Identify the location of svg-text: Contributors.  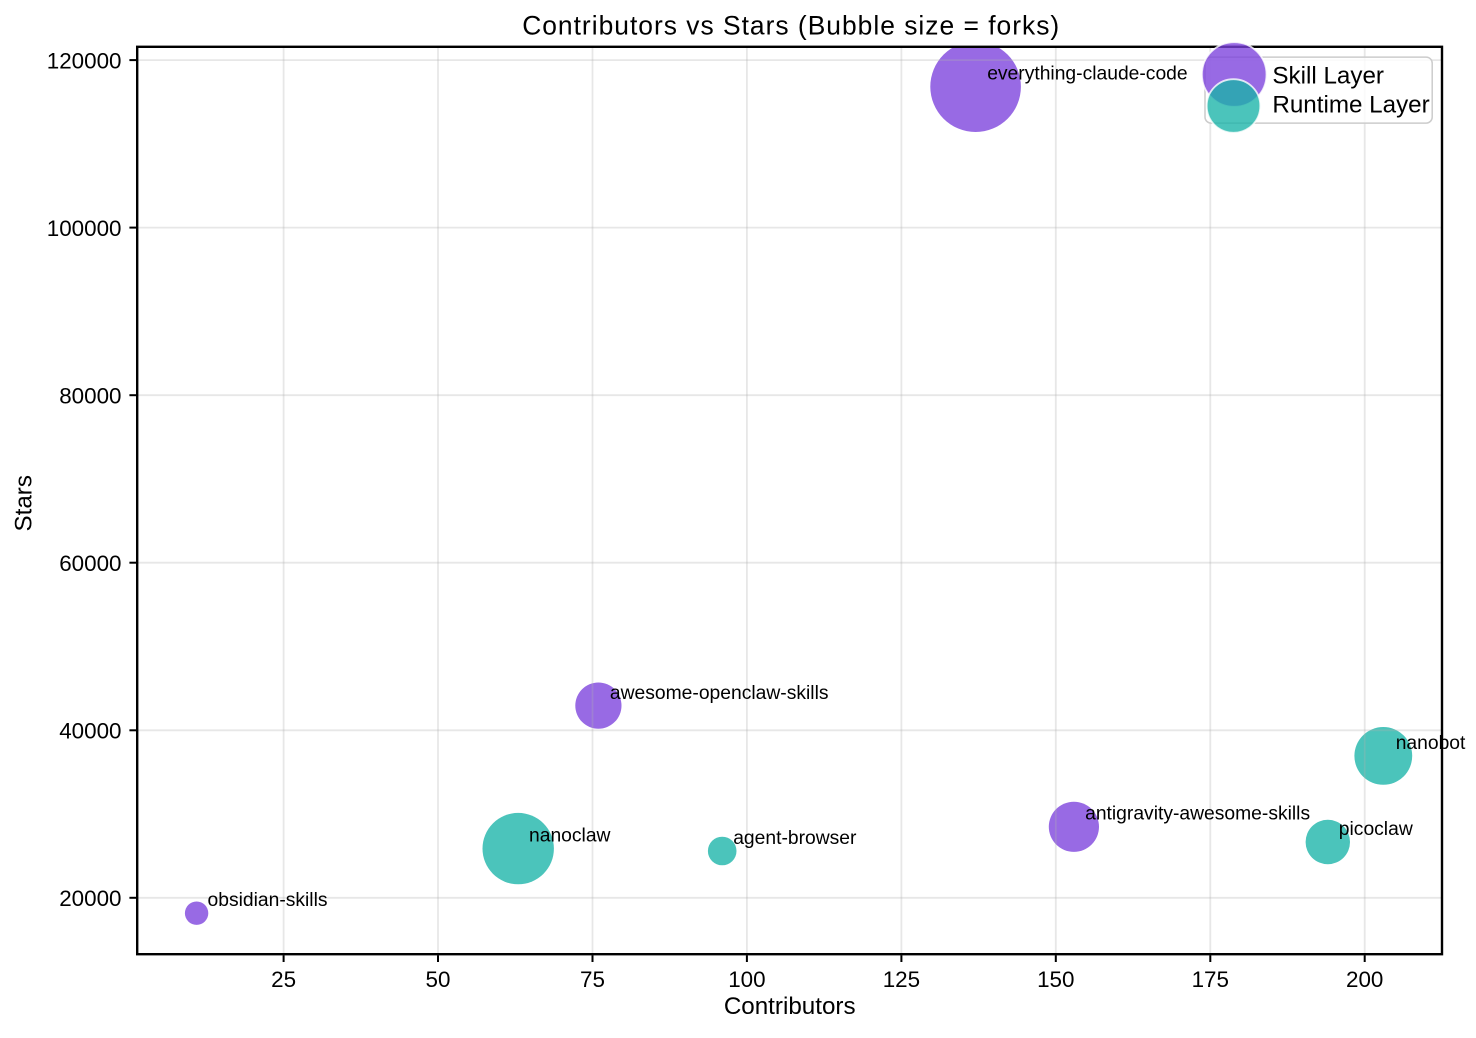
(790, 1006).